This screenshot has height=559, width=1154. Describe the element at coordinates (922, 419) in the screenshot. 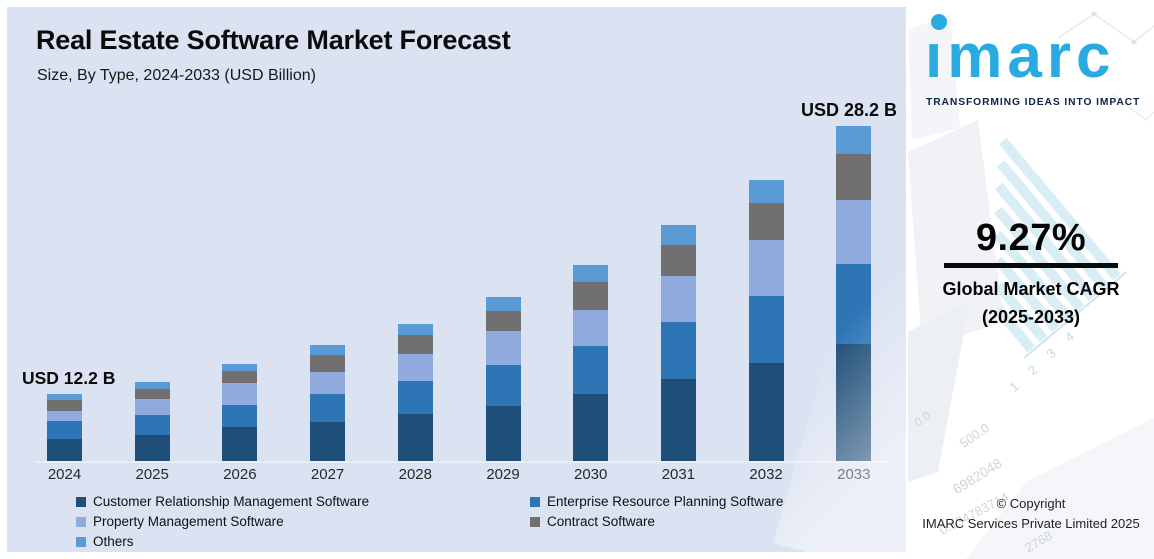

I see `watermark-number: 0.0` at that location.